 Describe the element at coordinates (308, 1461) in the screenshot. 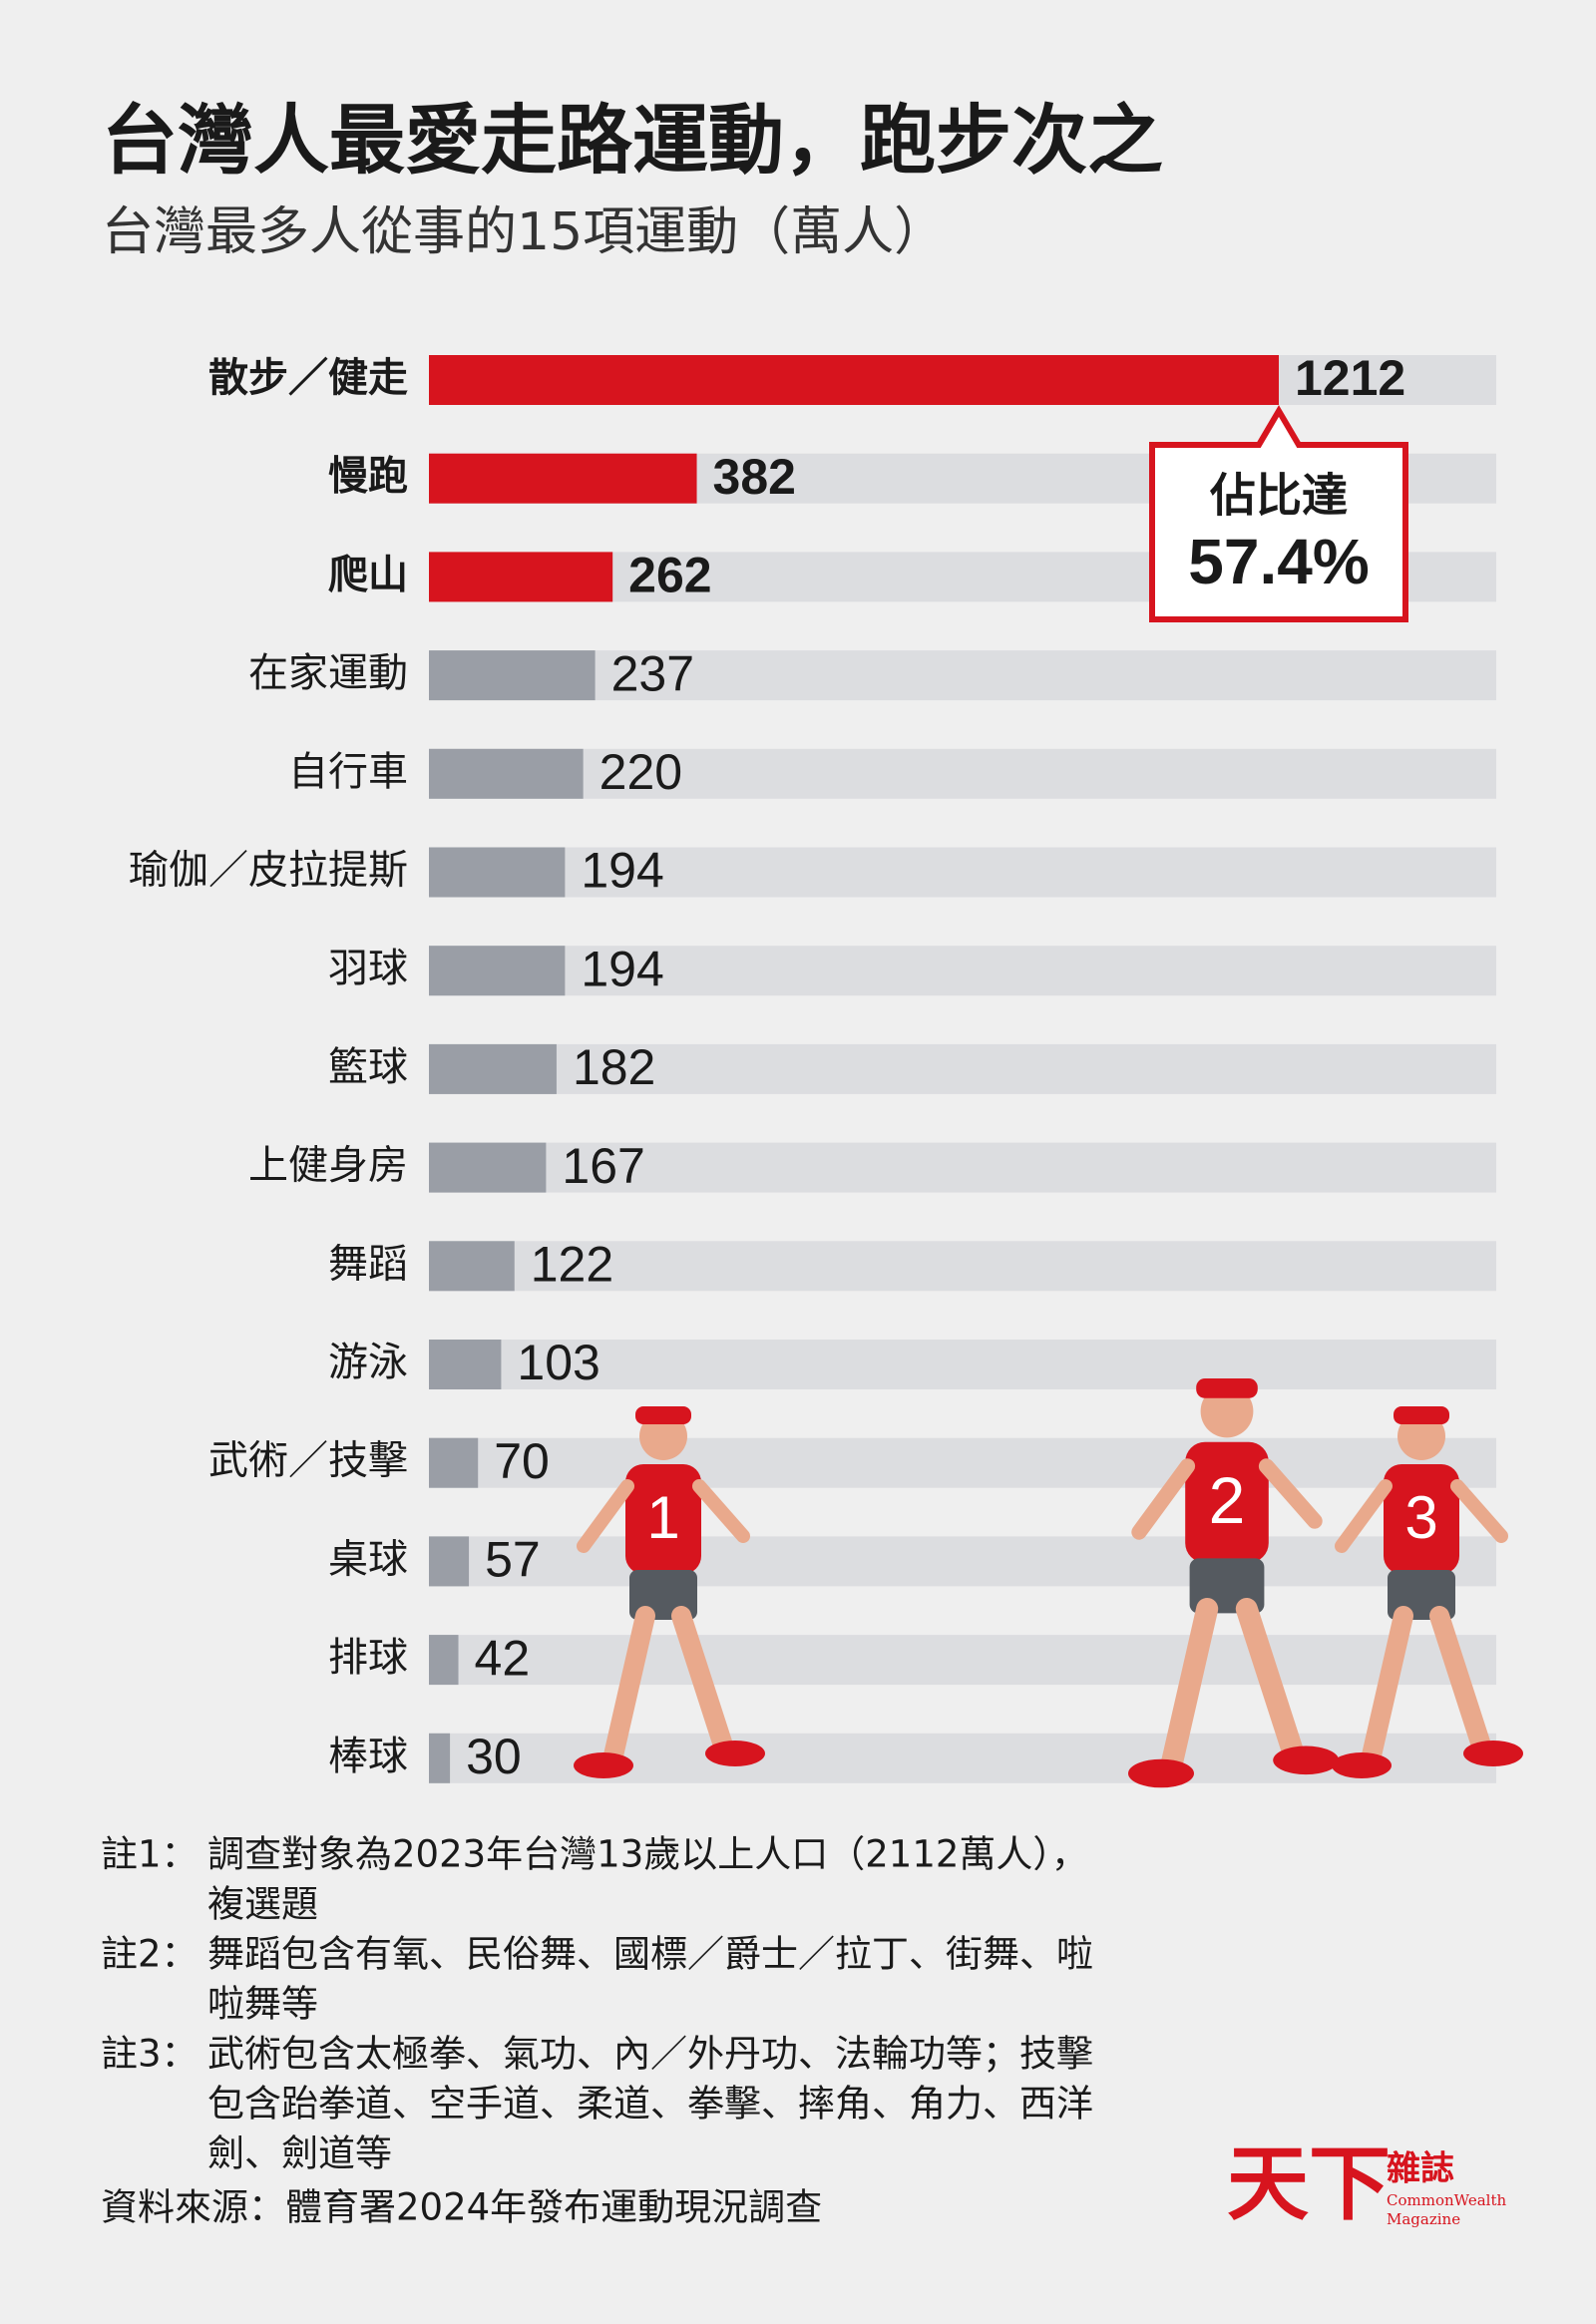

I see `category-label: 武術／技擊` at that location.